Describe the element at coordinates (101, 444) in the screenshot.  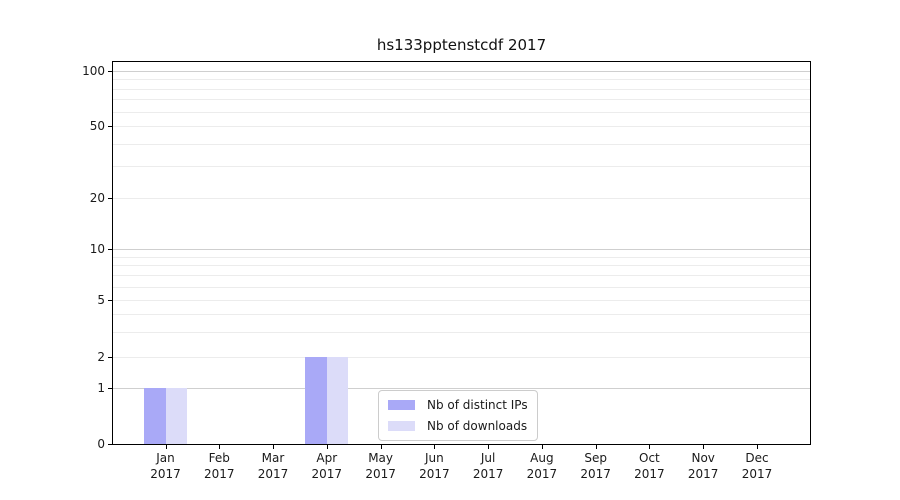
I see `y-tick-label-0: 0` at that location.